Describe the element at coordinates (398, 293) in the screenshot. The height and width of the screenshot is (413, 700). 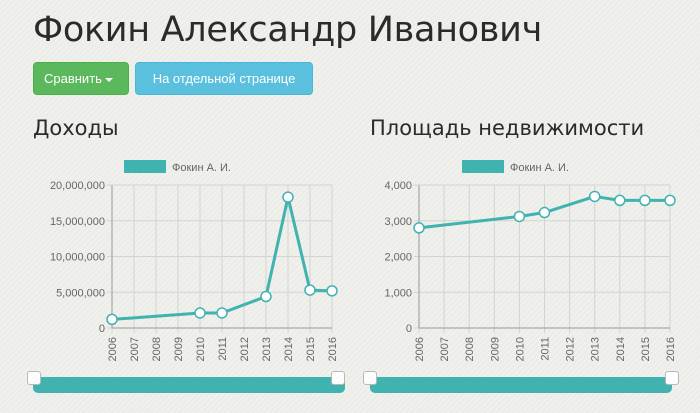
I see `y-tick-label: 1,000` at that location.